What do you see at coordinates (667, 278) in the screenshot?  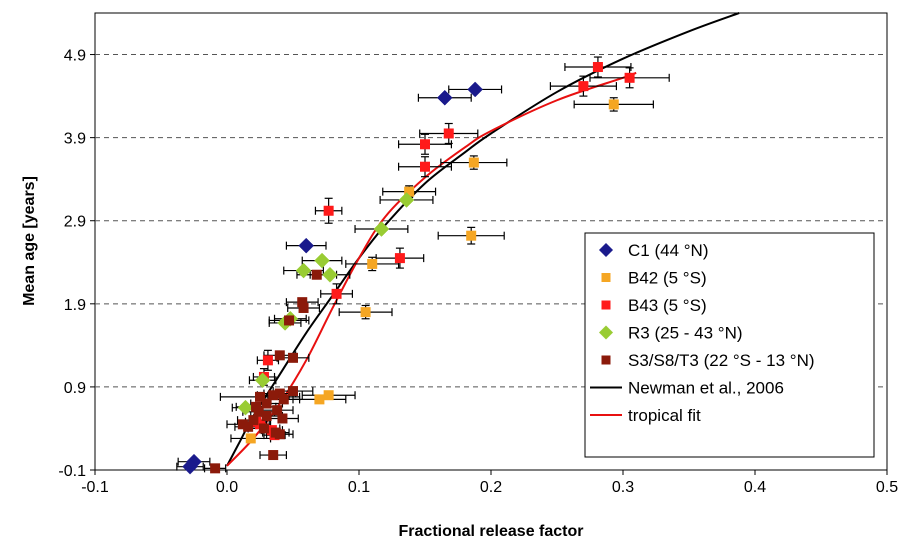 I see `legend-label: B42 (5 °S)` at bounding box center [667, 278].